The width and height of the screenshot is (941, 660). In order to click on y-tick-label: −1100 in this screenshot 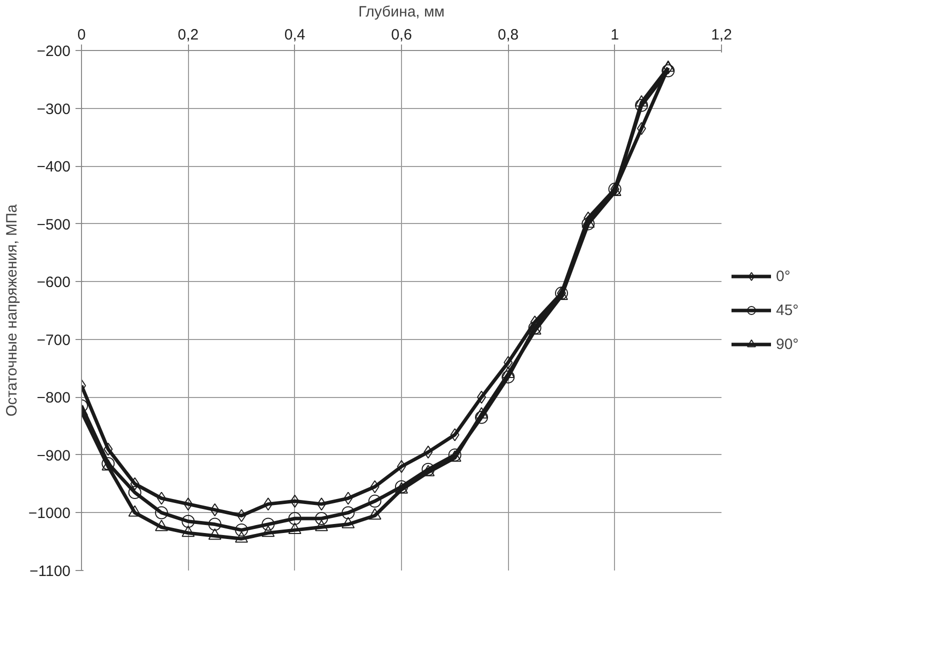, I will do `click(49, 571)`.